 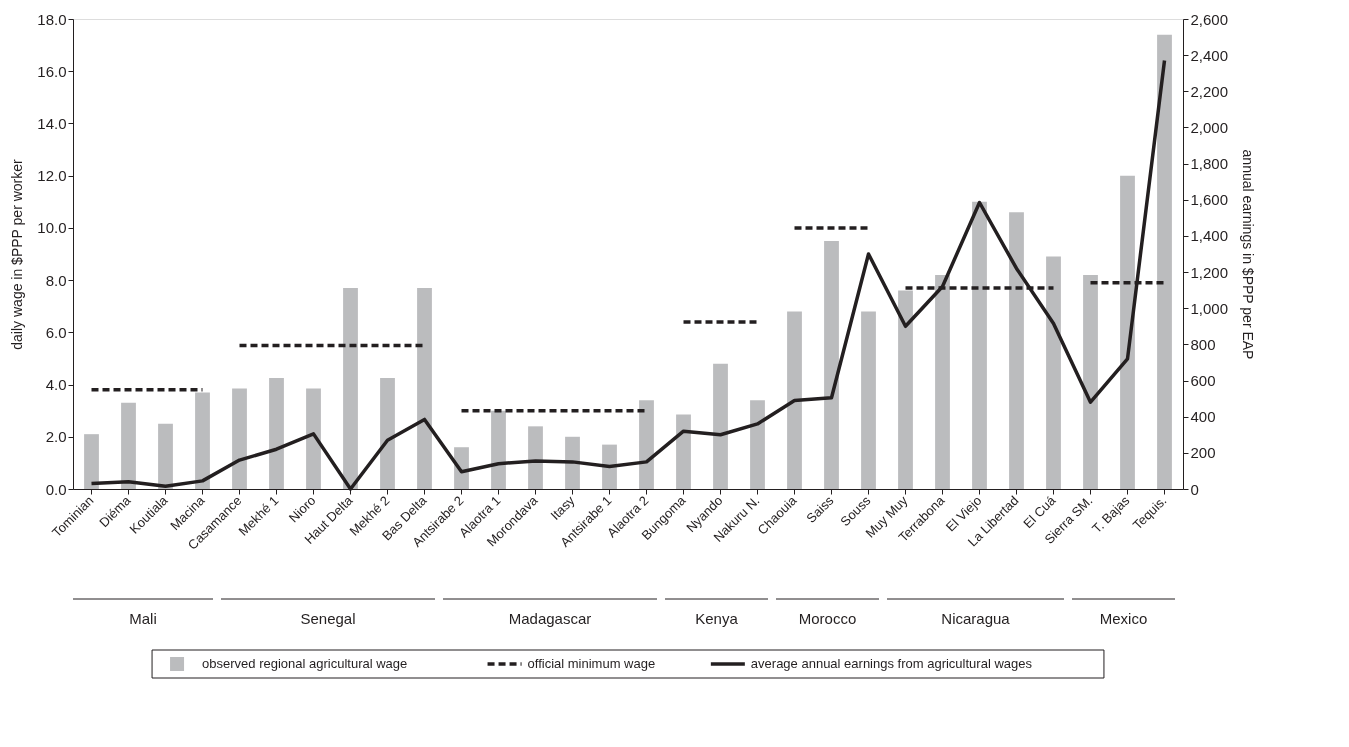 What do you see at coordinates (717, 618) in the screenshot?
I see `text: Kenya` at bounding box center [717, 618].